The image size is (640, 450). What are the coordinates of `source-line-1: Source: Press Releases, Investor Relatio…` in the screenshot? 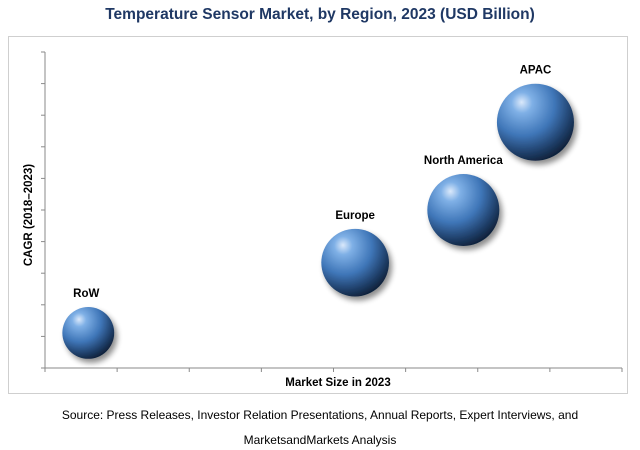 It's located at (320, 415).